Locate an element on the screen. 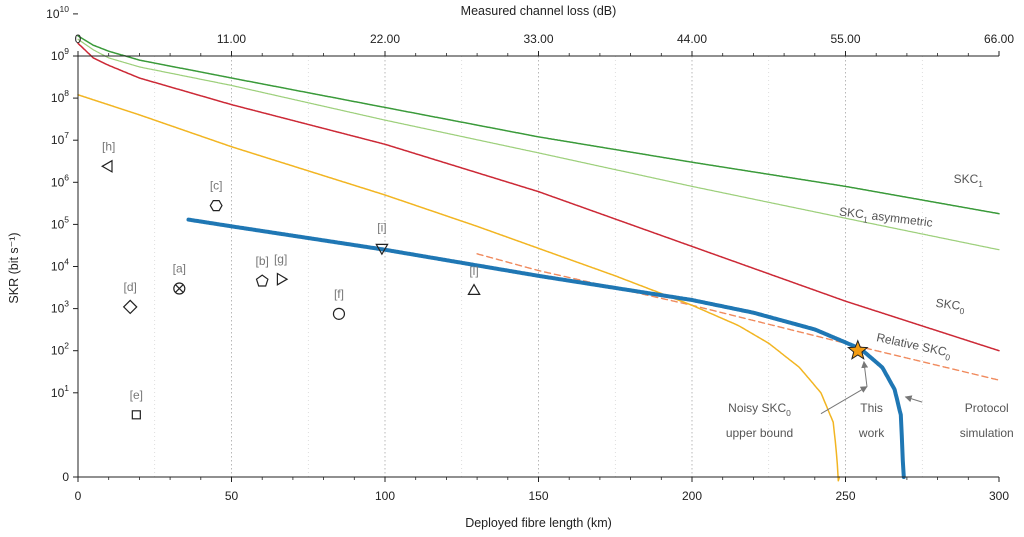  series-label-1: SKC1 asymmetric is located at coordinates (885, 218).